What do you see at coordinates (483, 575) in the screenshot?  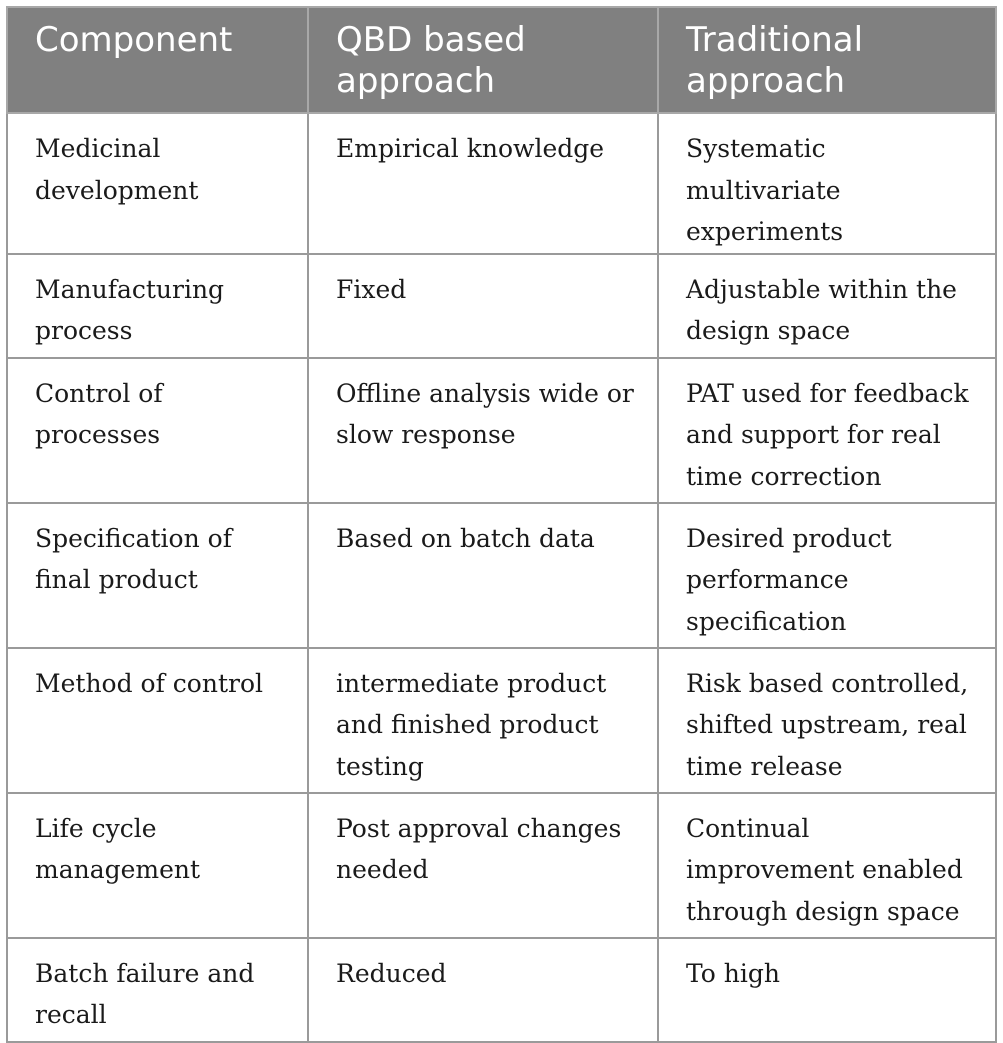 I see `cell-qbd: Based on batch data` at bounding box center [483, 575].